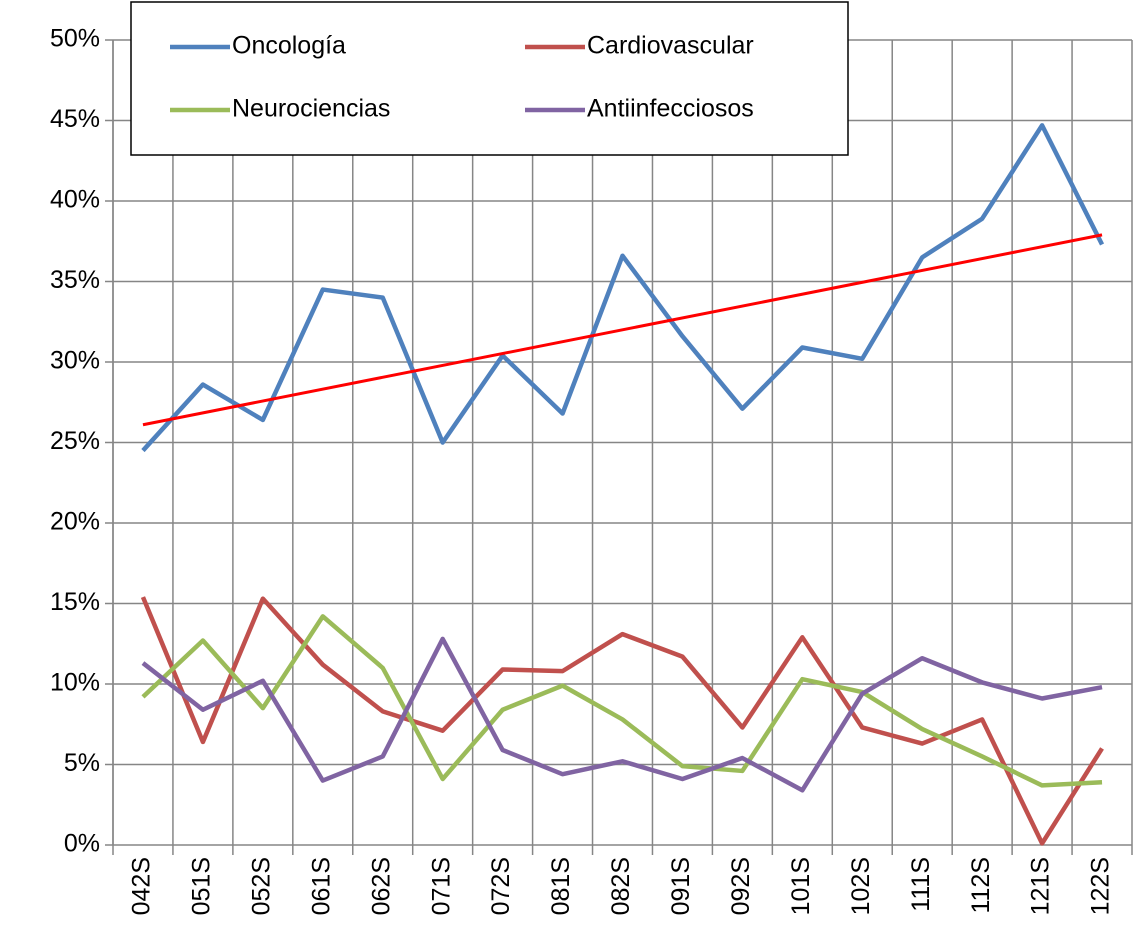 The width and height of the screenshot is (1133, 940). Describe the element at coordinates (75, 280) in the screenshot. I see `y-tick-label: 35%` at that location.